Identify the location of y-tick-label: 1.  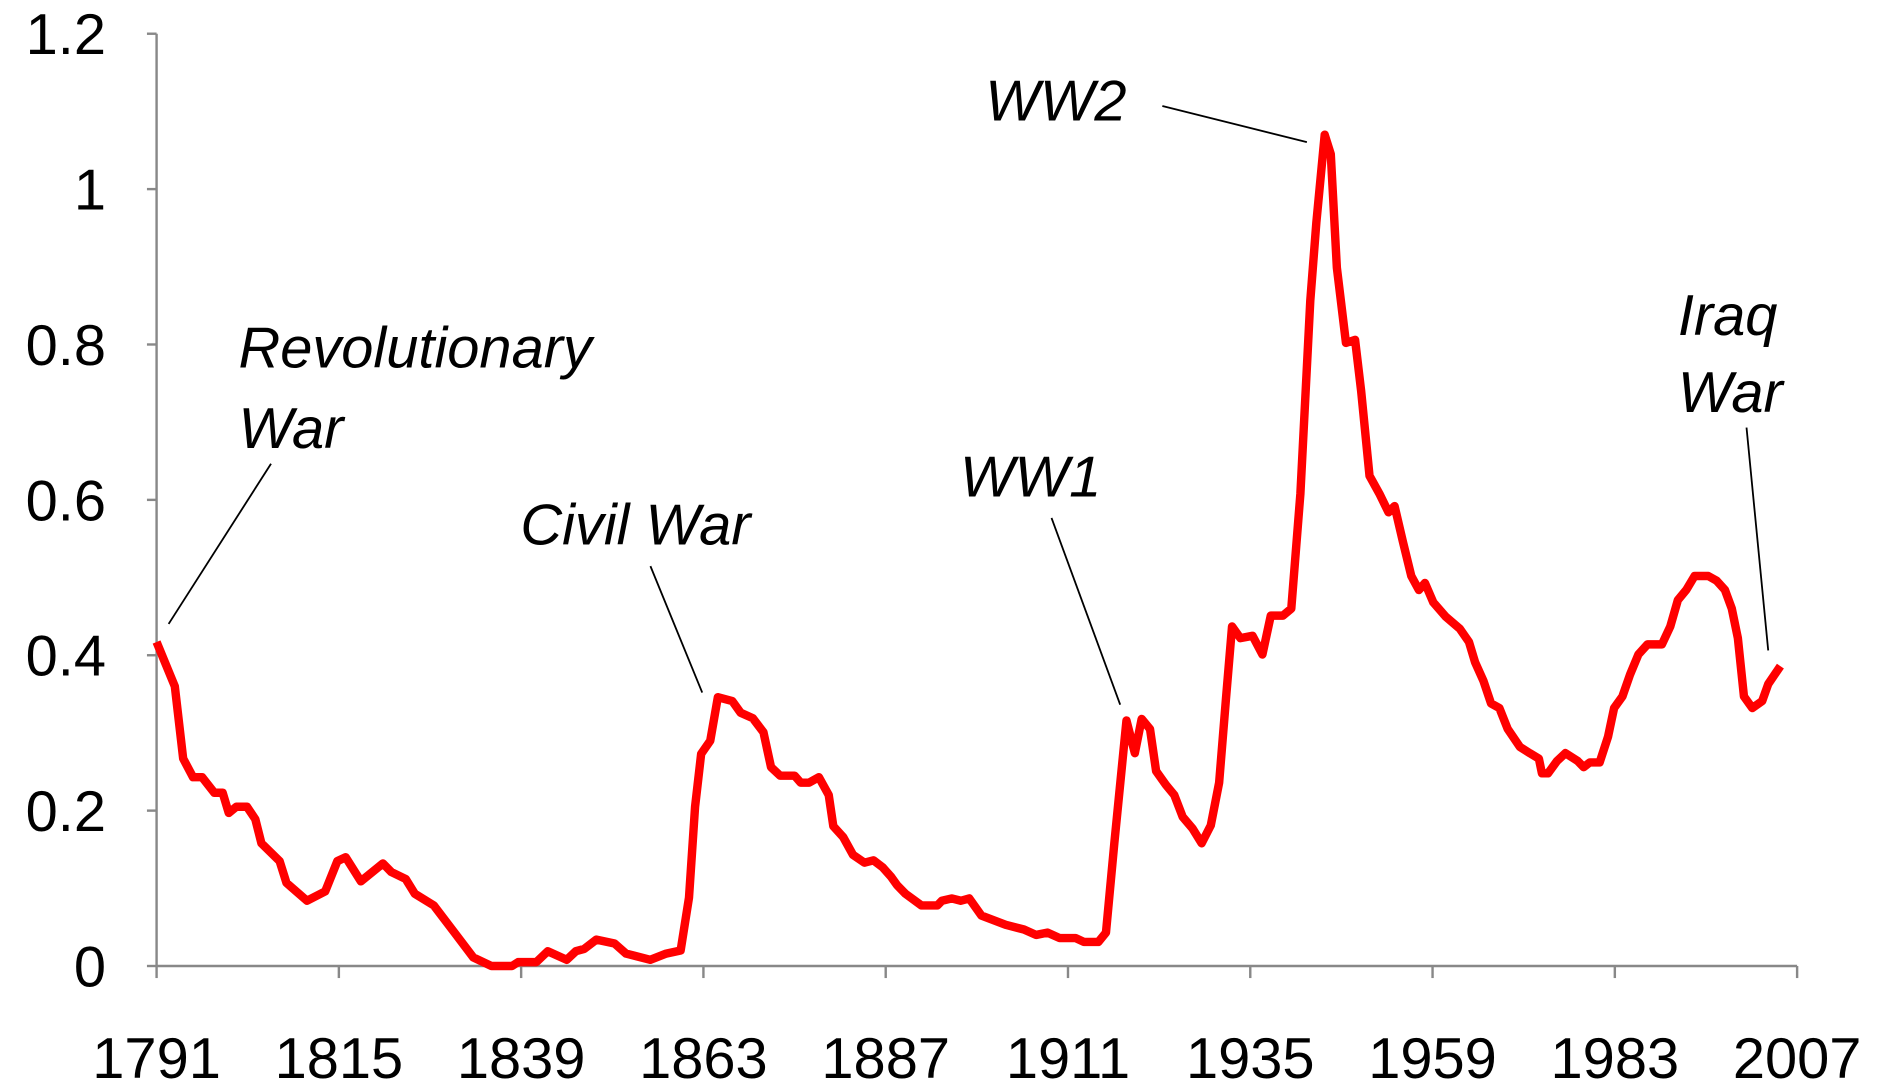
(90, 191).